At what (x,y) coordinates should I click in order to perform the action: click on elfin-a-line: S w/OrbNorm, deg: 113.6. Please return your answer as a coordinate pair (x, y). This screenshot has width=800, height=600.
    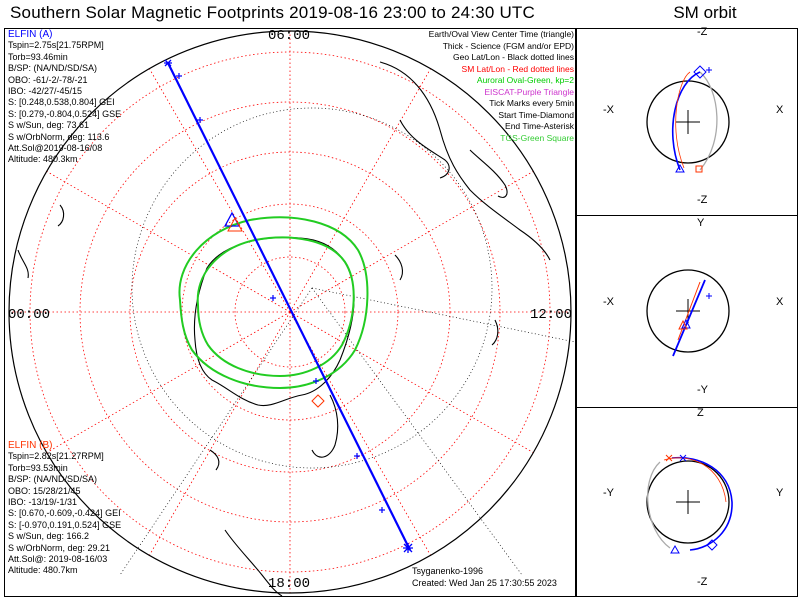
    Looking at the image, I should click on (59, 136).